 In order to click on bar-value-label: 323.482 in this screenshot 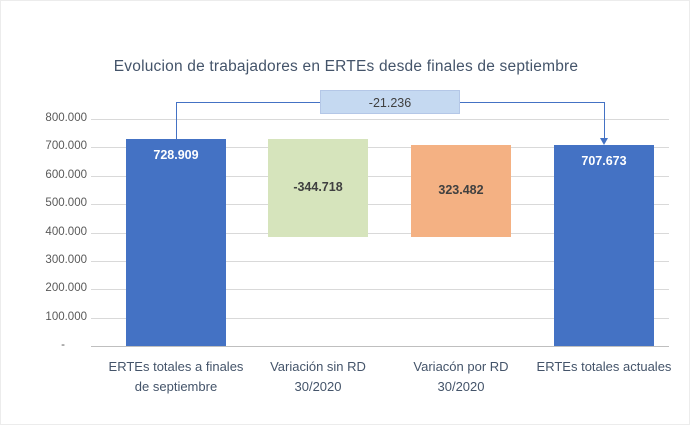, I will do `click(461, 190)`.